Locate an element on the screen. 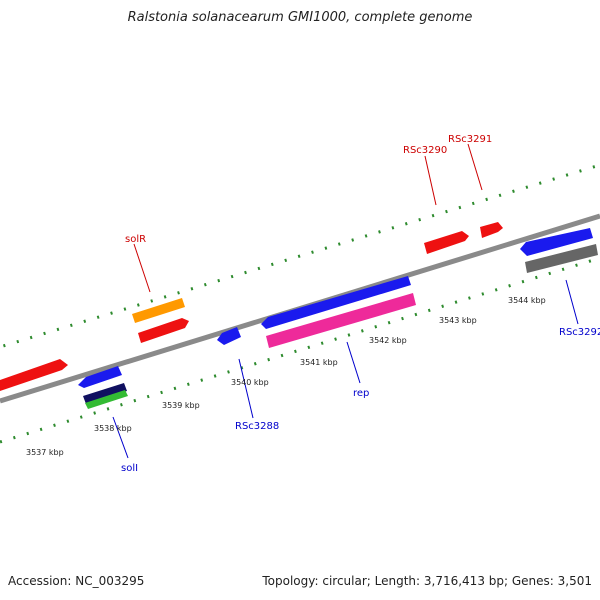 The width and height of the screenshot is (600, 600). leader-line-rsc3290 is located at coordinates (430, 180).